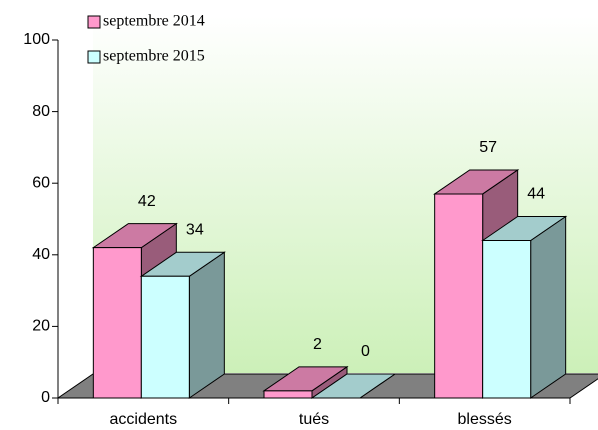  What do you see at coordinates (41, 182) in the screenshot?
I see `y-tick-label: 60` at bounding box center [41, 182].